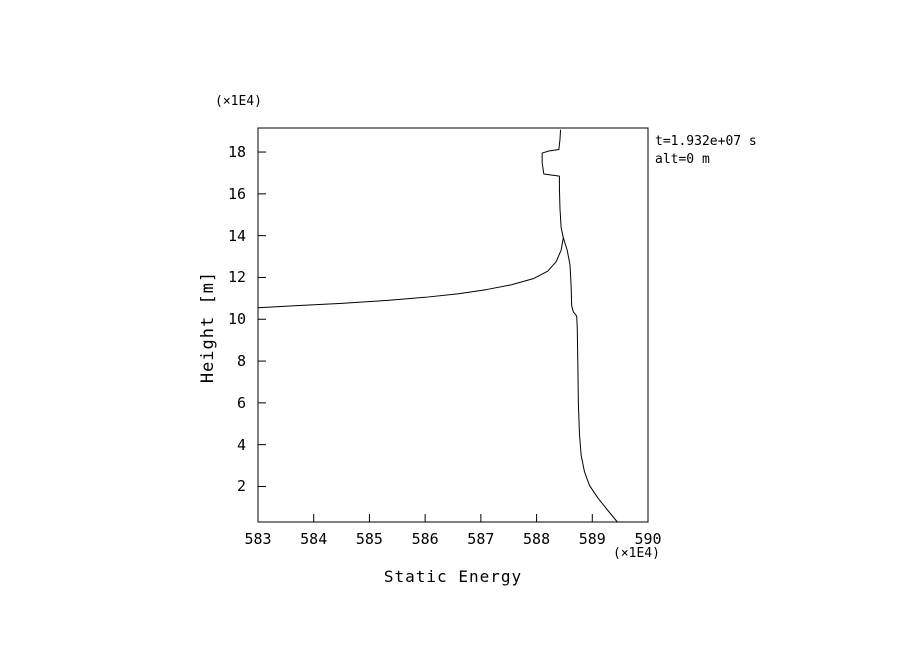  What do you see at coordinates (208, 327) in the screenshot?
I see `y-axis-label: Height [m]` at bounding box center [208, 327].